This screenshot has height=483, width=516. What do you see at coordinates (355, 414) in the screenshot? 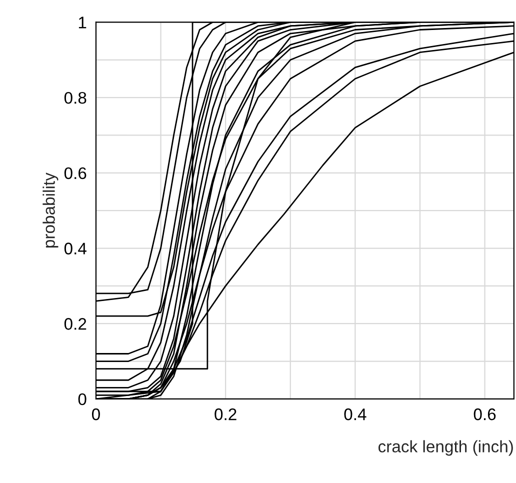
I see `x-tick-label: 0.4` at bounding box center [355, 414].